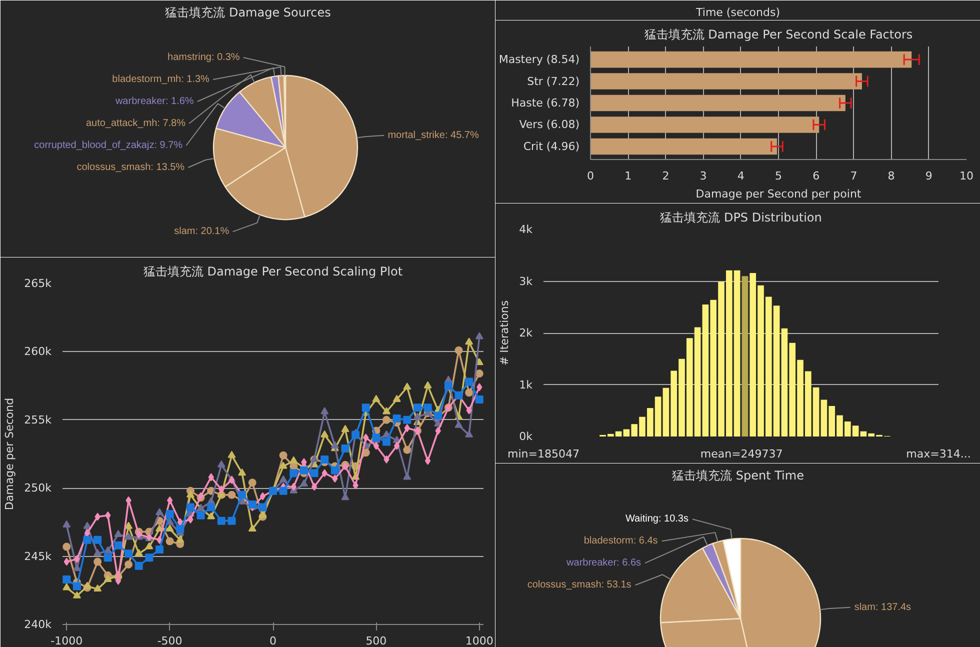 This screenshot has height=647, width=980. I want to click on x-tick-label: 7, so click(854, 176).